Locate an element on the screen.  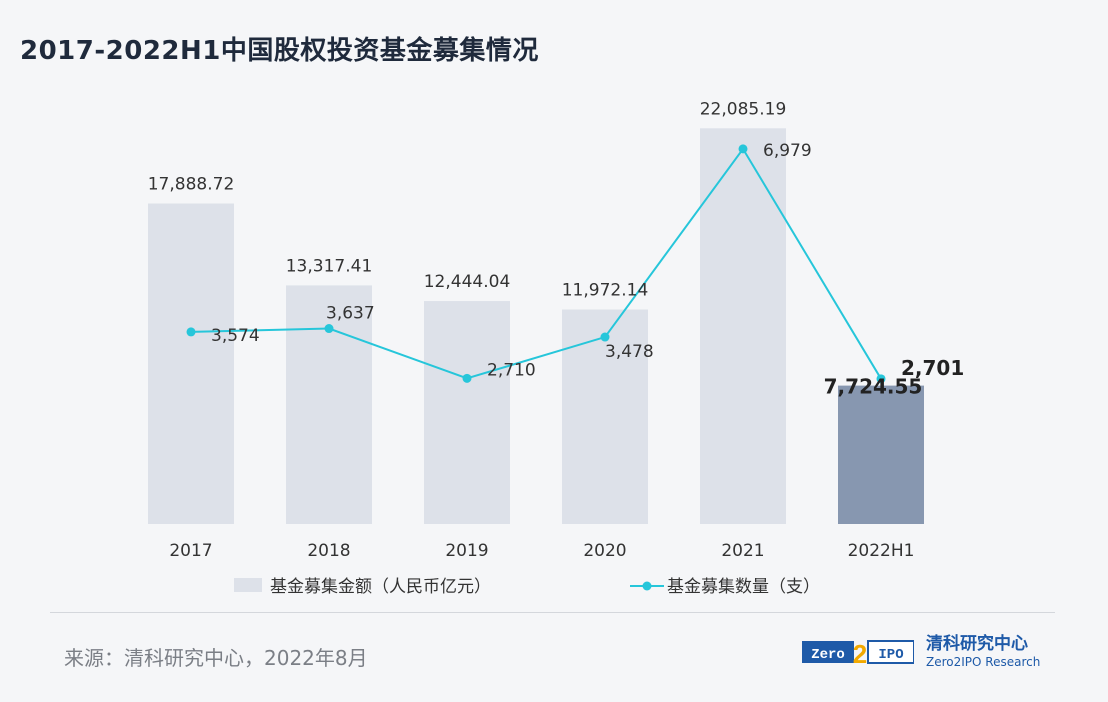
logo-left-block is located at coordinates (828, 652).